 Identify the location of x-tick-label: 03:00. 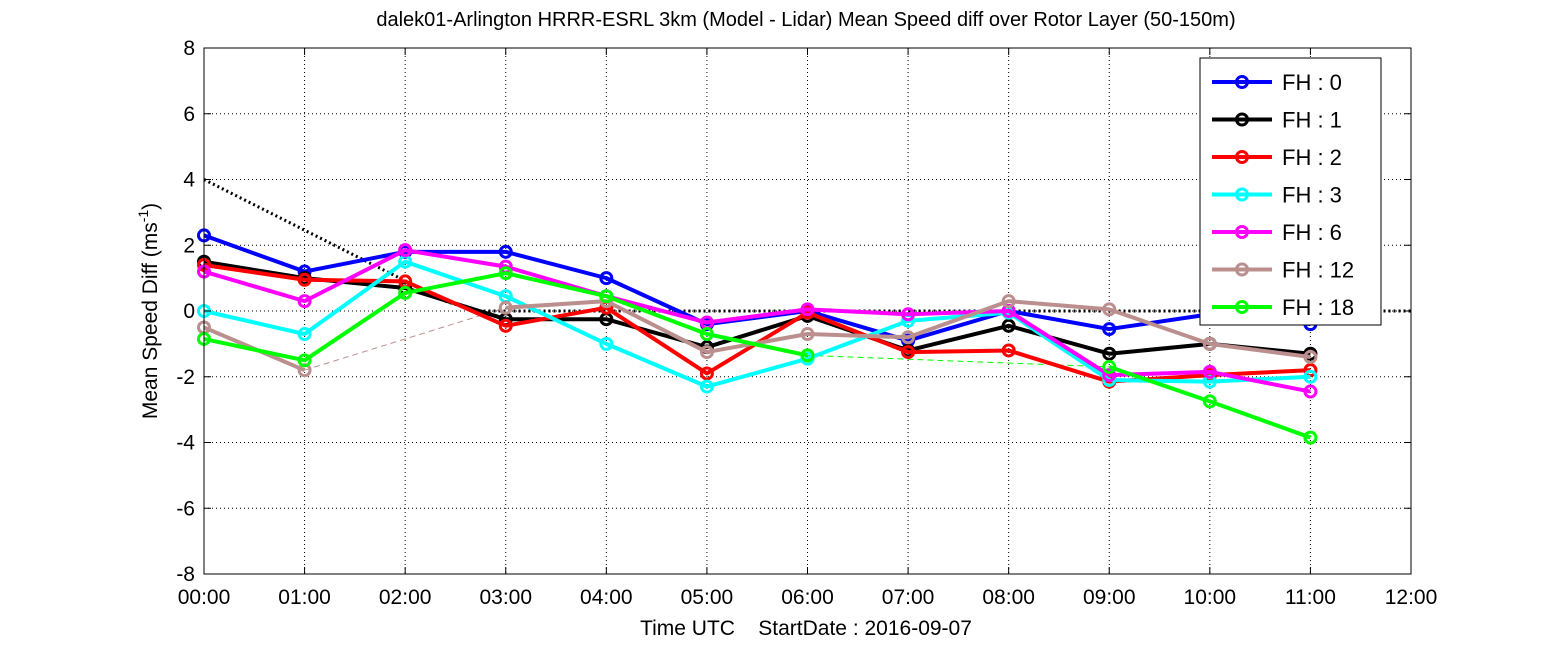
(505, 597).